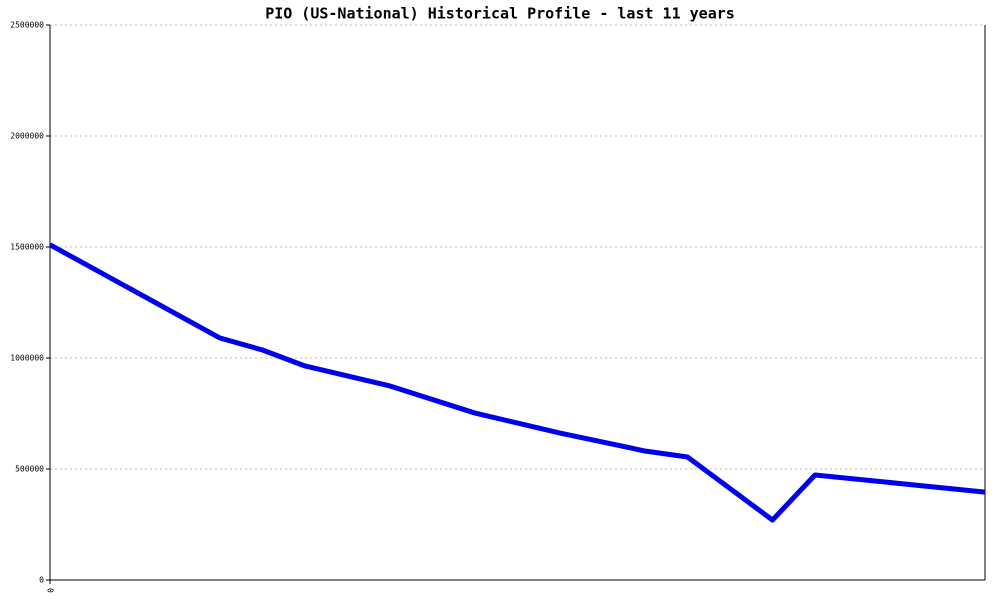 This screenshot has height=600, width=1000. I want to click on y-tick-label: 500000, so click(29, 469).